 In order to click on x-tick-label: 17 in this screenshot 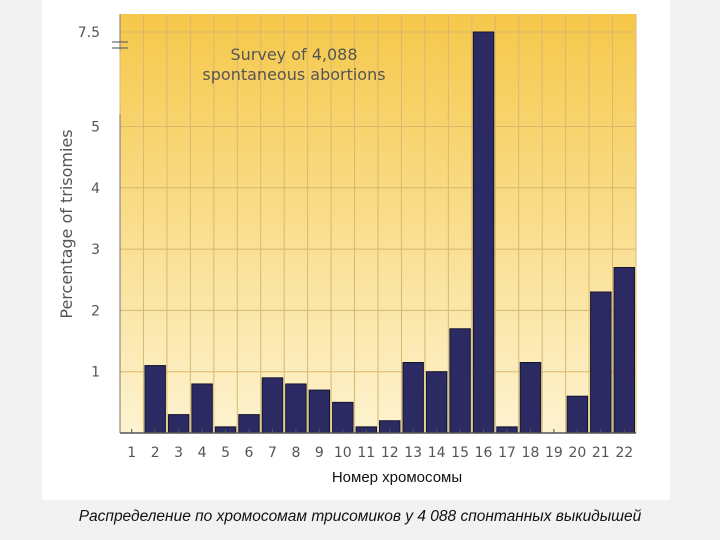, I will do `click(507, 453)`.